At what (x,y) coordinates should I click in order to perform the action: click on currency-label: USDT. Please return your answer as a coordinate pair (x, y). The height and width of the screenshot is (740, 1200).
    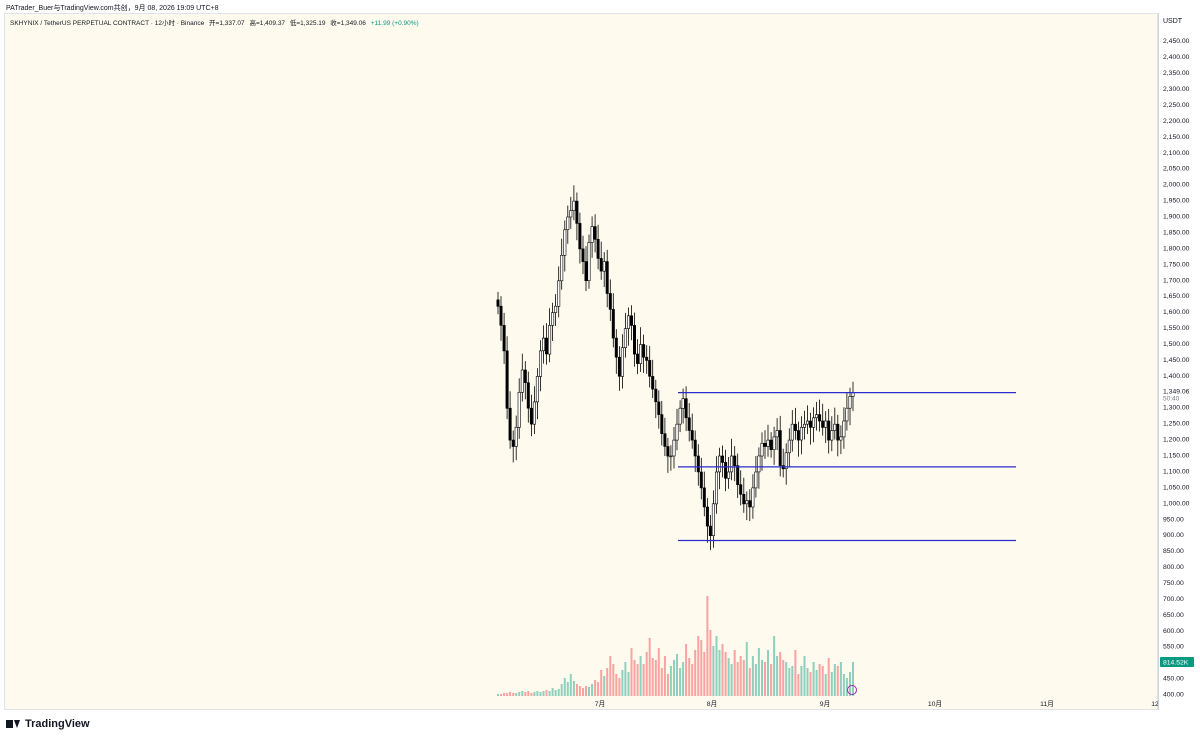
    Looking at the image, I should click on (1173, 21).